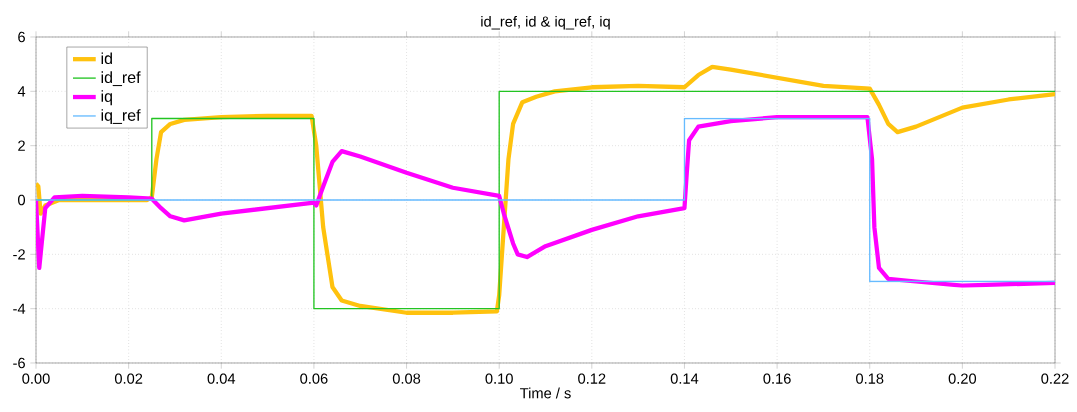  What do you see at coordinates (19, 254) in the screenshot?
I see `y-tick-label: -2` at bounding box center [19, 254].